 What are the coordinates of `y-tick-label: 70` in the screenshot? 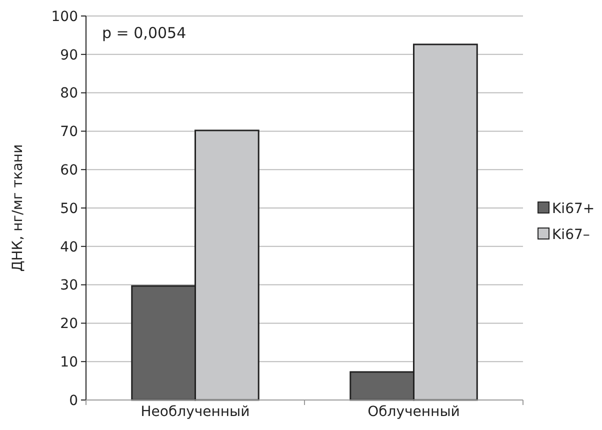 It's located at (69, 132).